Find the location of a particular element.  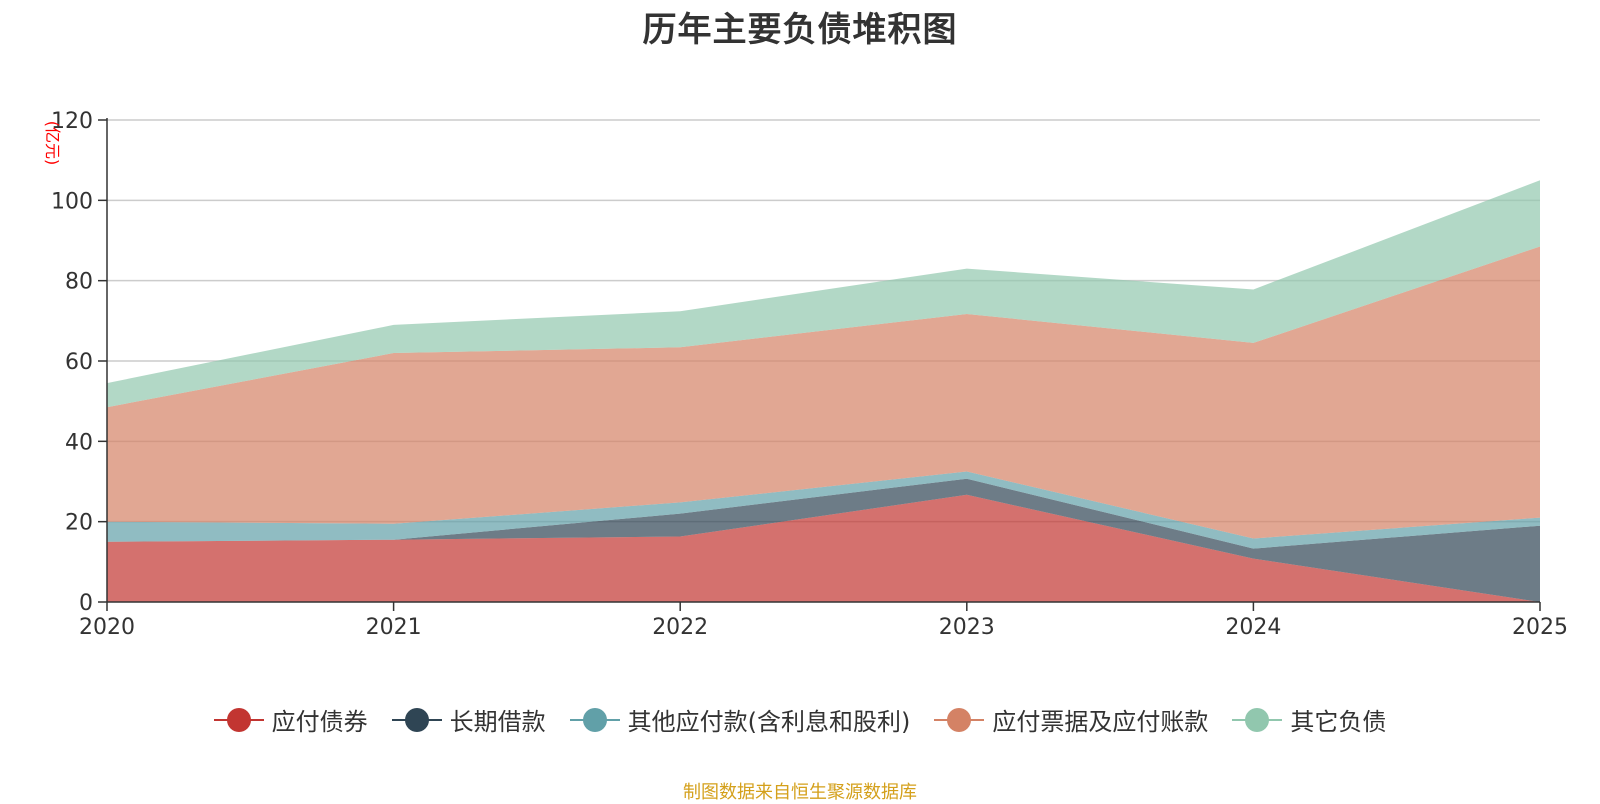

legend-label: 长期借款 is located at coordinates (497, 722).